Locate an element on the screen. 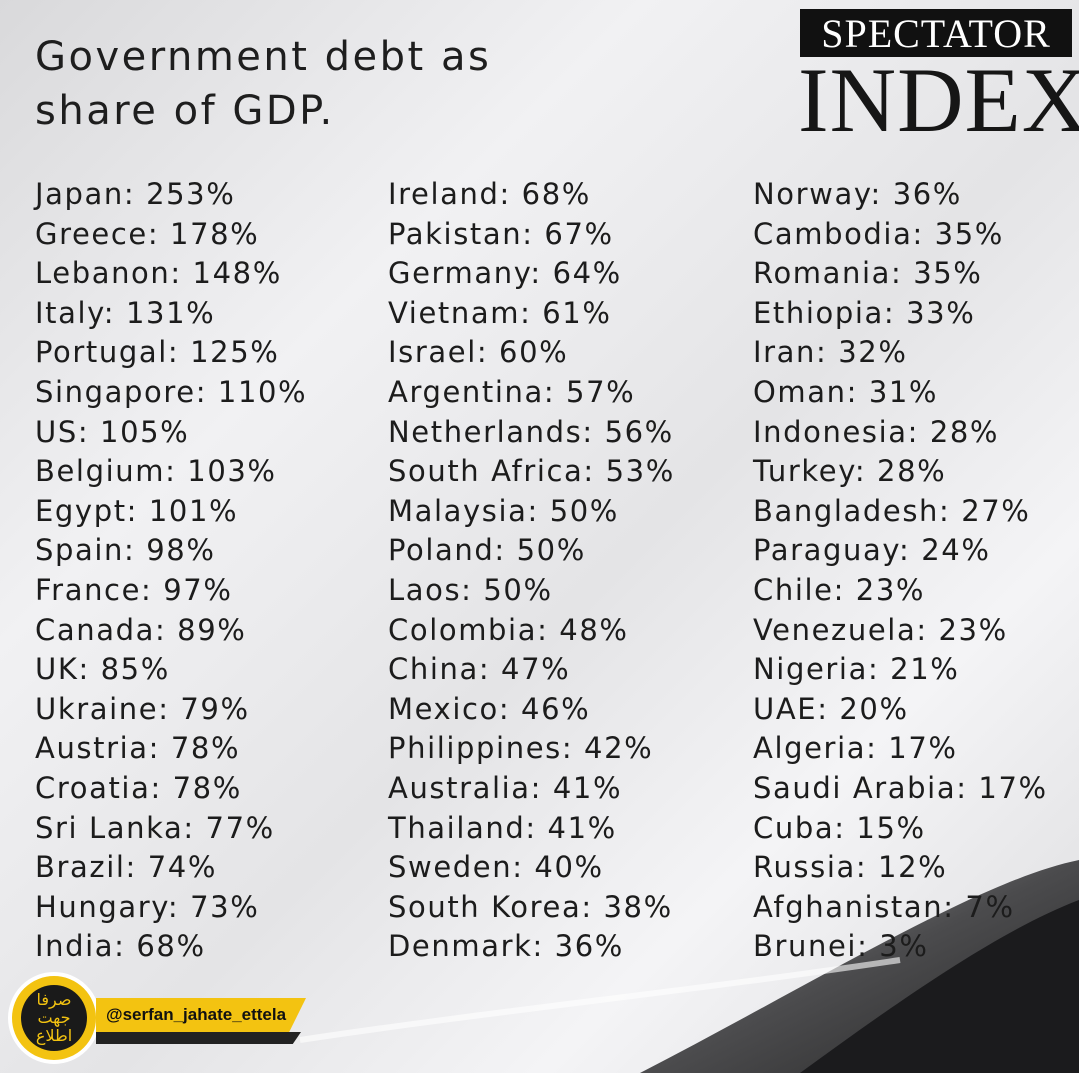 This screenshot has height=1073, width=1079. country-entry: Vietnam: 61% is located at coordinates (500, 312).